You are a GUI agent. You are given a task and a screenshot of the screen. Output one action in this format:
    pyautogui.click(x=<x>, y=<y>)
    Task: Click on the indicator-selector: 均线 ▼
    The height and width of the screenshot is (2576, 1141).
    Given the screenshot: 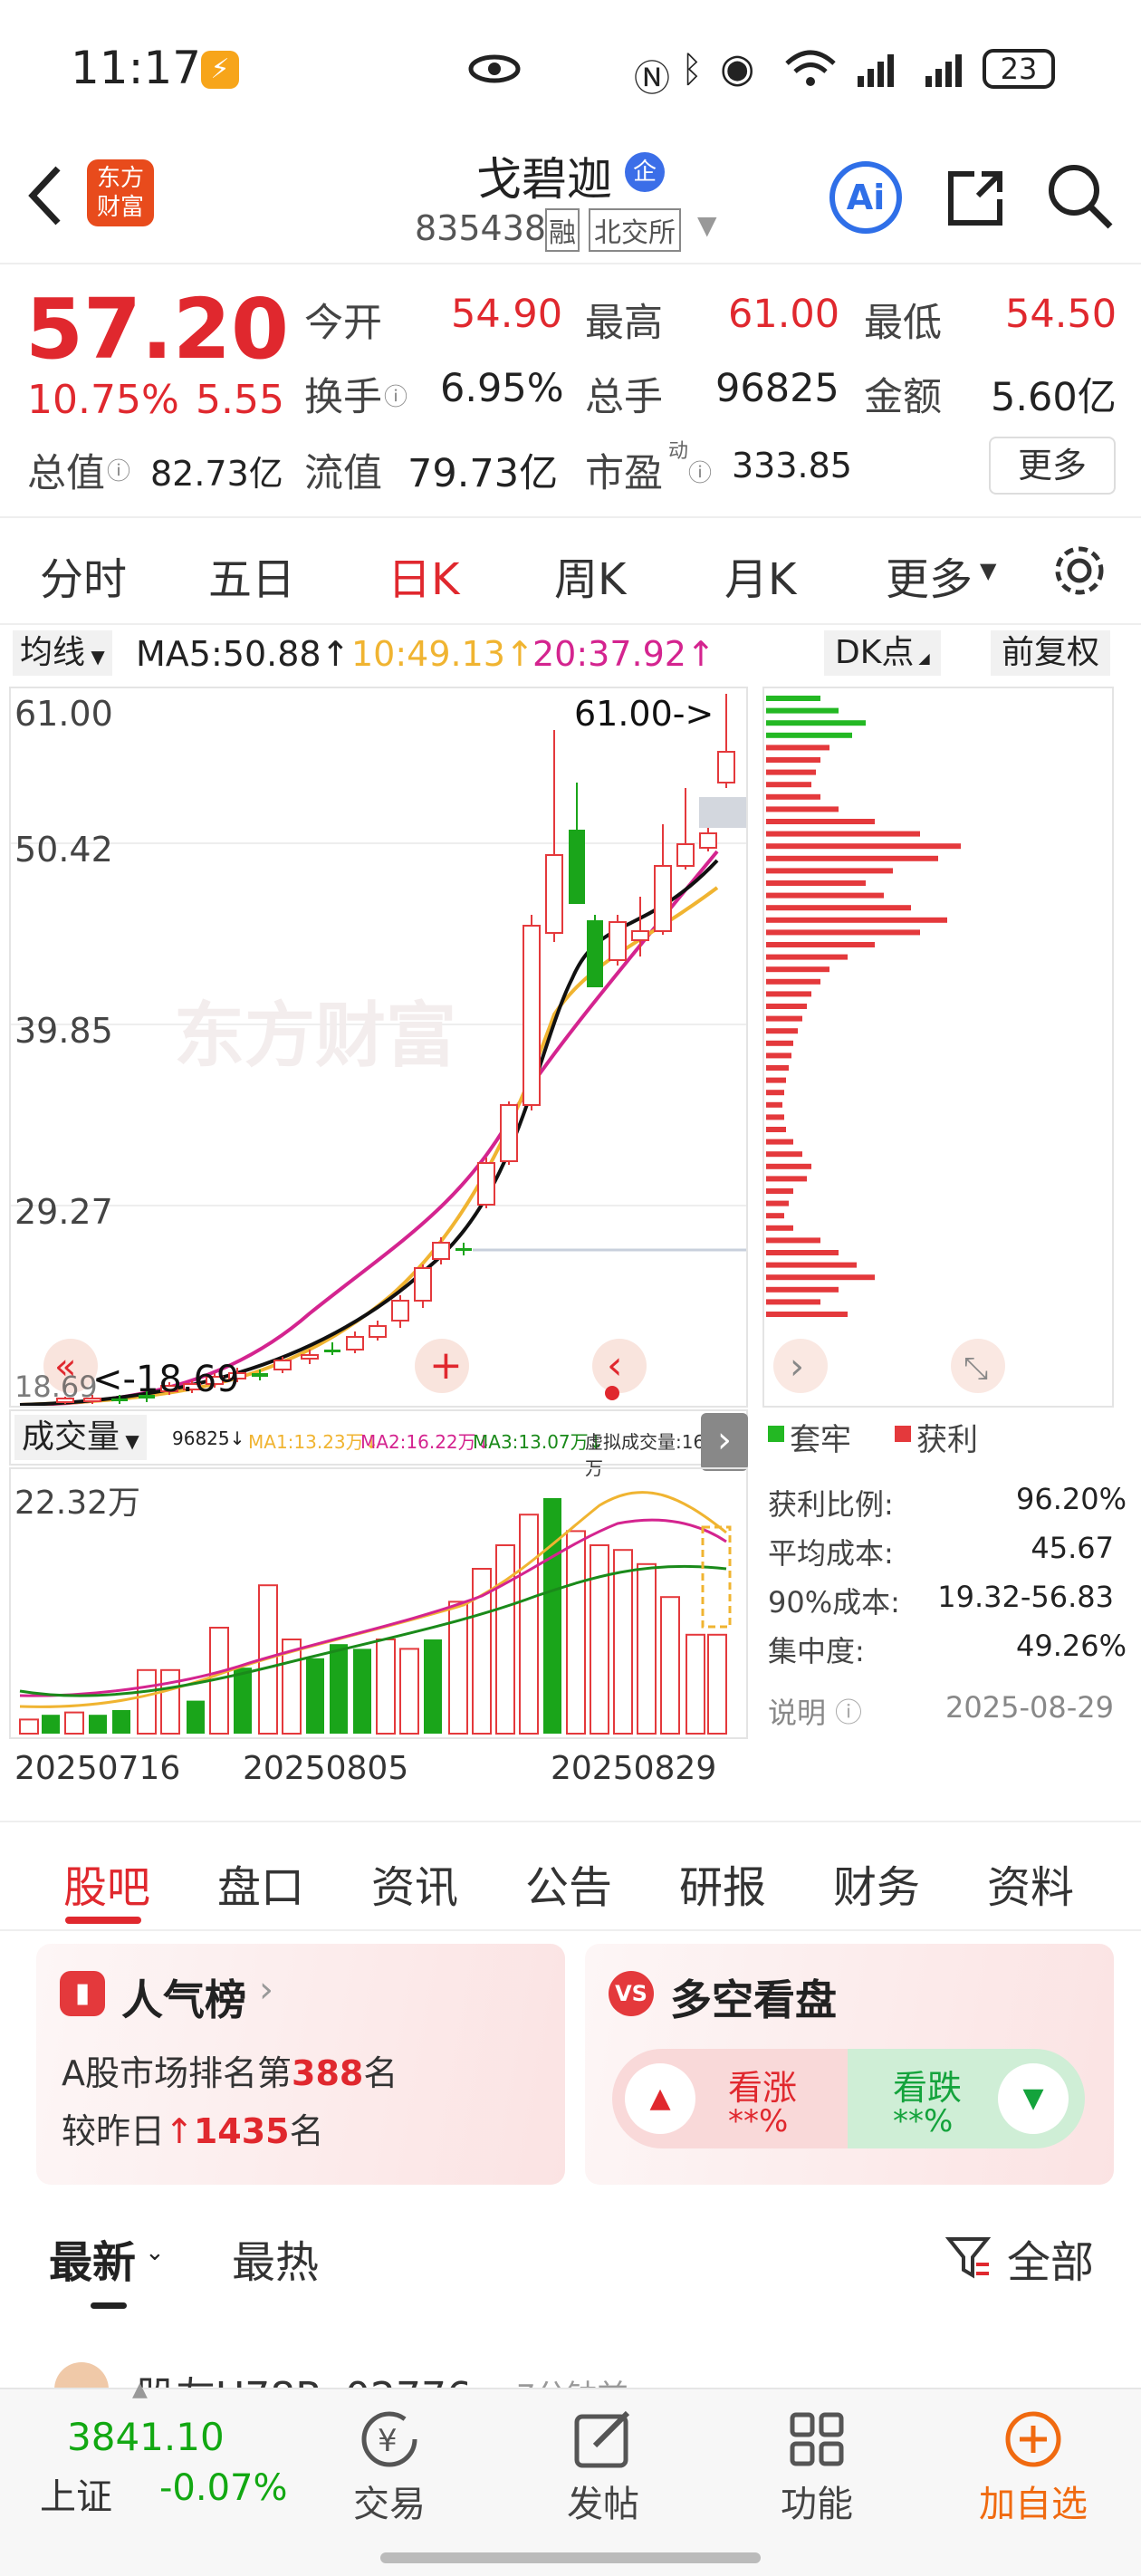 What is the action you would take?
    pyautogui.click(x=63, y=653)
    